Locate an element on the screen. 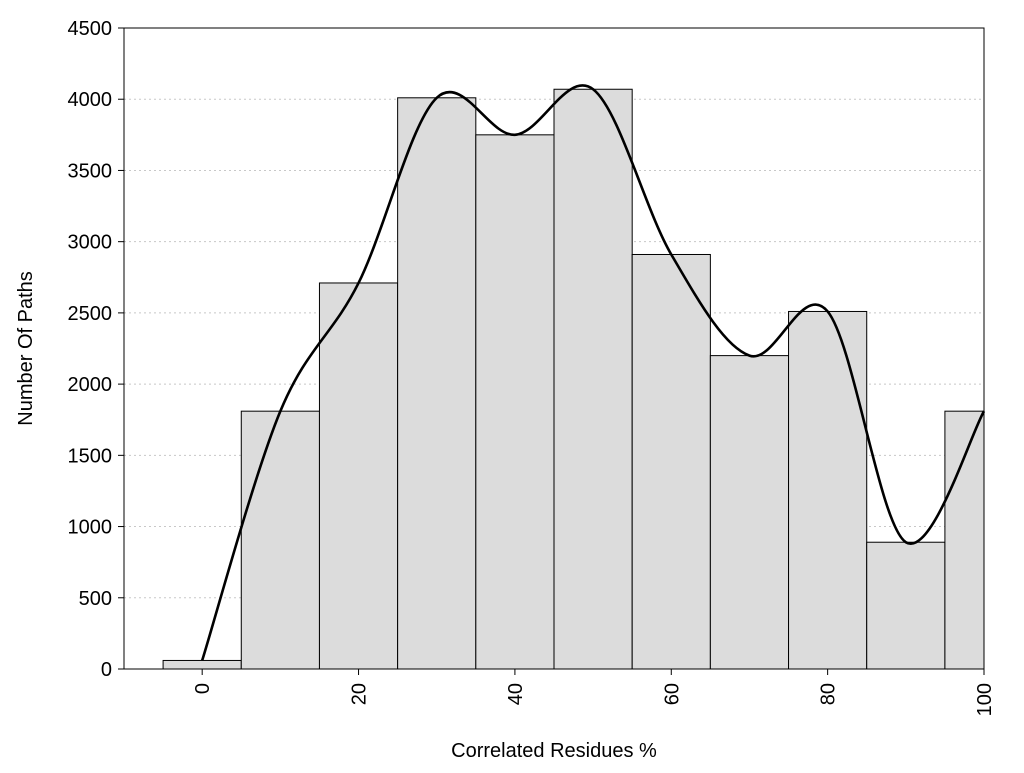 Image resolution: width=1024 pixels, height=773 pixels. y-axis-ticks: 0 500 1000 1500 2000 2500 3000 3500 4000 4500 is located at coordinates (96, 349).